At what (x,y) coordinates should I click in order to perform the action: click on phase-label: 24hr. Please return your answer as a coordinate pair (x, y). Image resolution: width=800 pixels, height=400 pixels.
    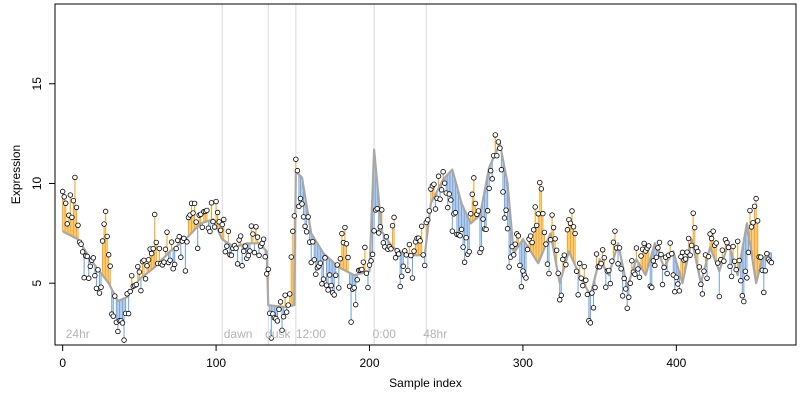
    Looking at the image, I should click on (78, 334).